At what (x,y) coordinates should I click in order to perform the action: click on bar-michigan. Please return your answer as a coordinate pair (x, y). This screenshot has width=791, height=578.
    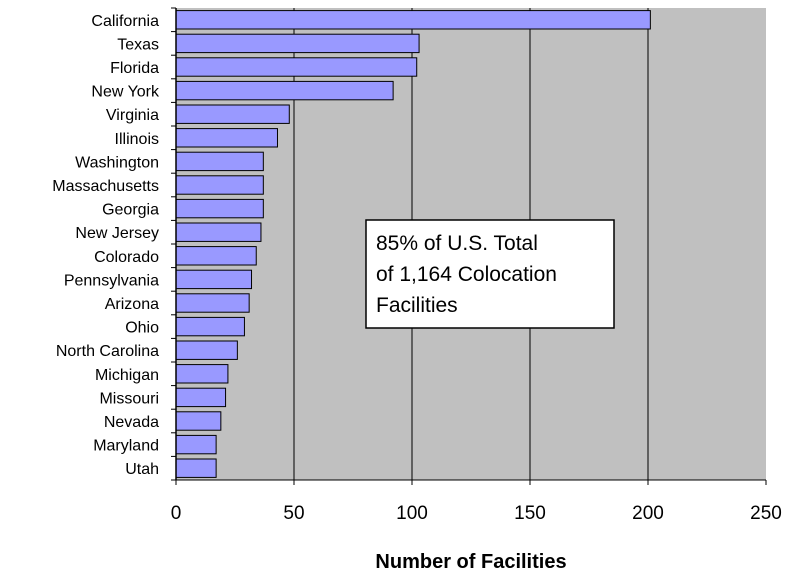
    Looking at the image, I should click on (202, 374).